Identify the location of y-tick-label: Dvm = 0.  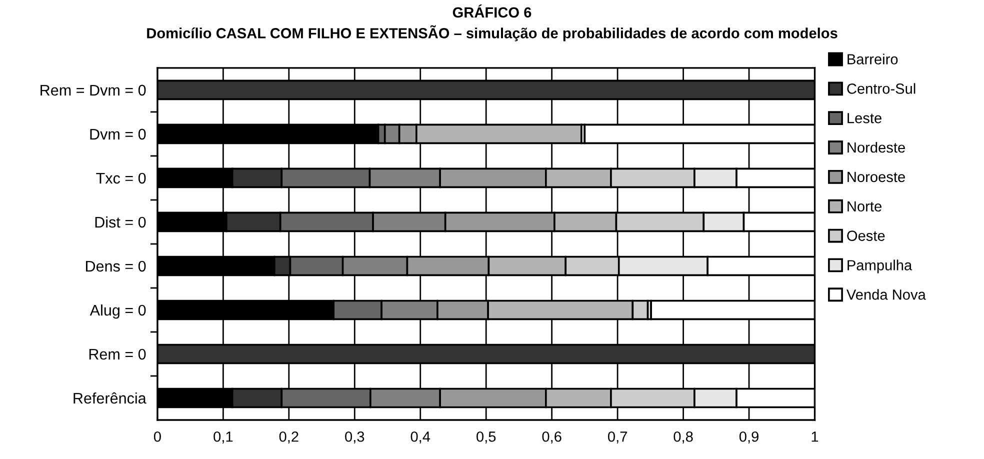
(118, 134).